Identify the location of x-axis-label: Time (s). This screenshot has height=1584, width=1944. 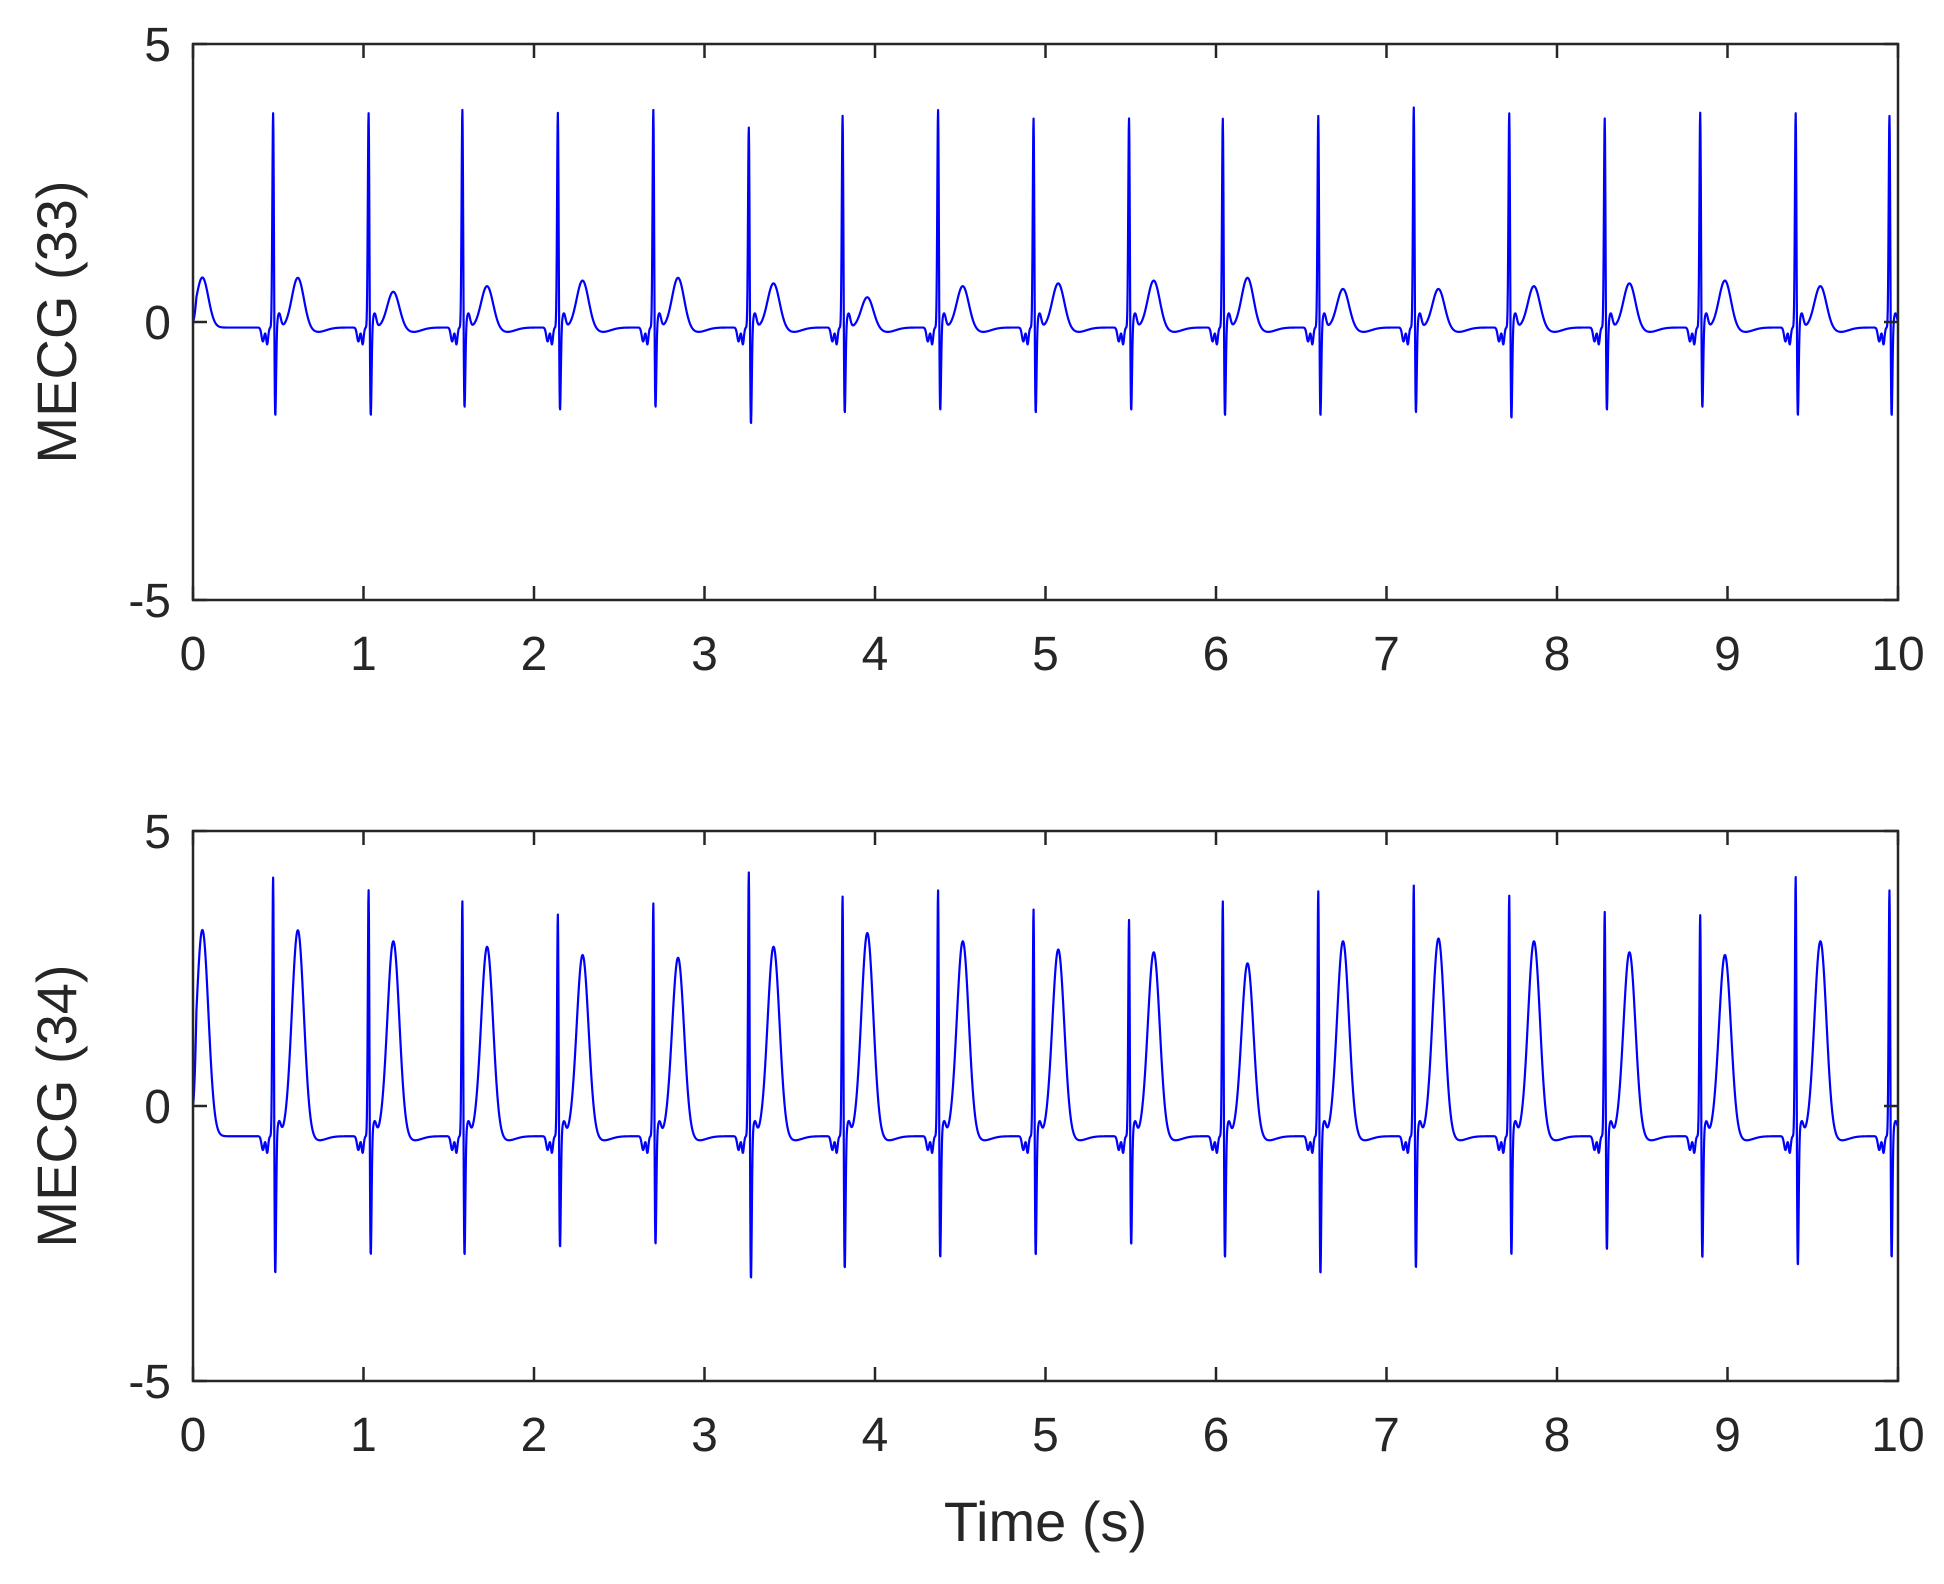
(1045, 1521).